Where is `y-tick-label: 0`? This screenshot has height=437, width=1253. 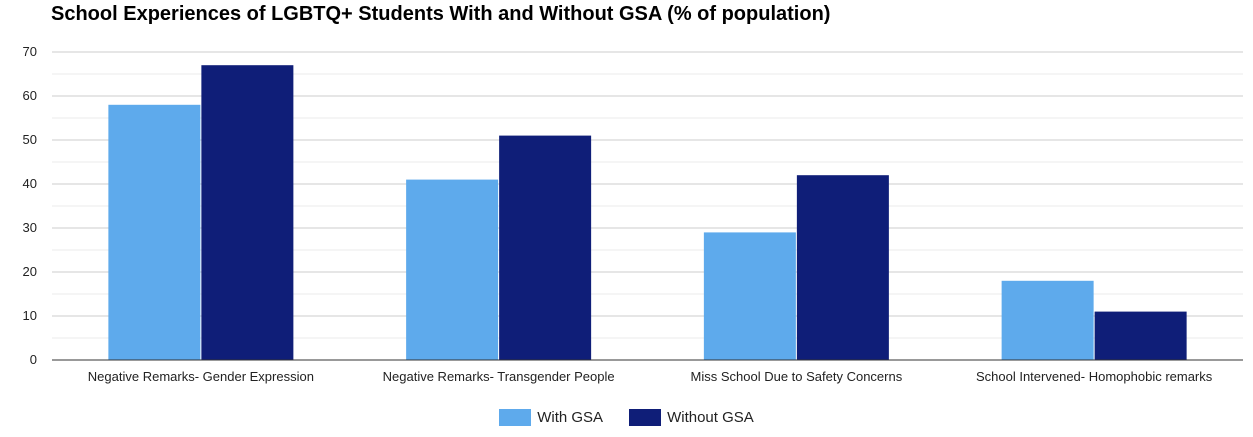
y-tick-label: 0 is located at coordinates (33, 359).